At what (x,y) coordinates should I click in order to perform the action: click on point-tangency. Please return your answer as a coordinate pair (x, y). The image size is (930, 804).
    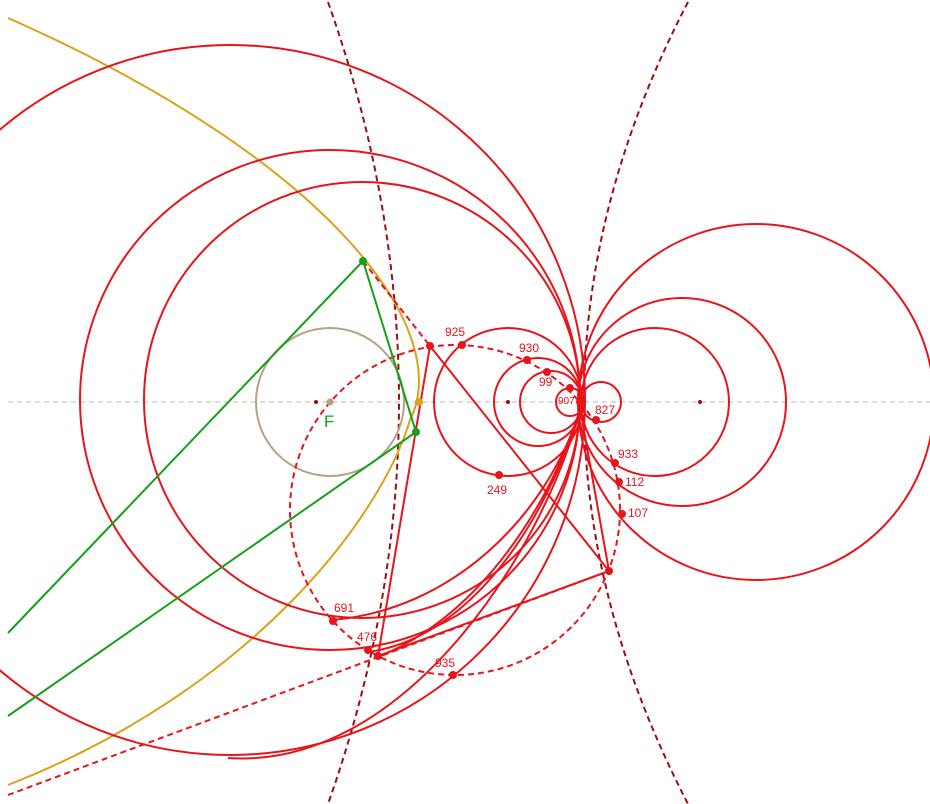
    Looking at the image, I should click on (580, 402).